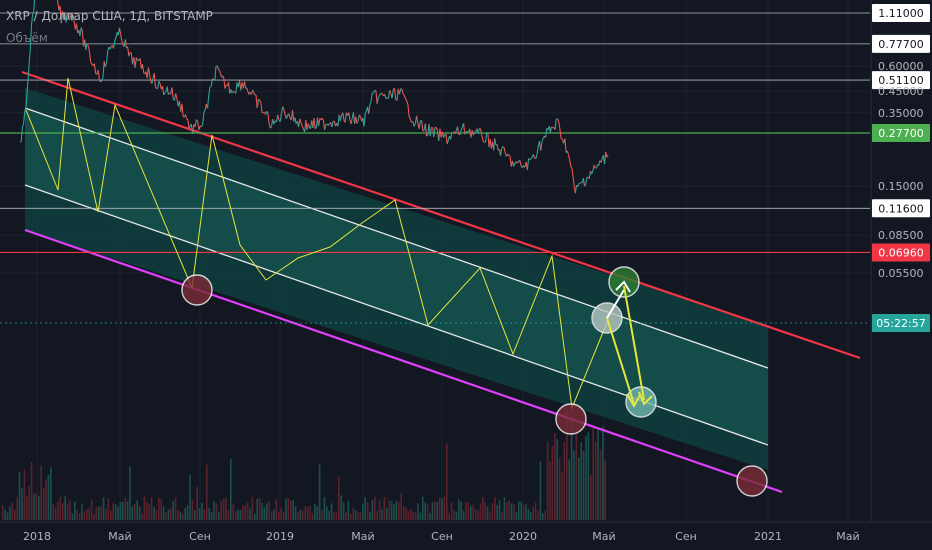 The image size is (932, 550). I want to click on x-tick-label: 2021, so click(768, 536).